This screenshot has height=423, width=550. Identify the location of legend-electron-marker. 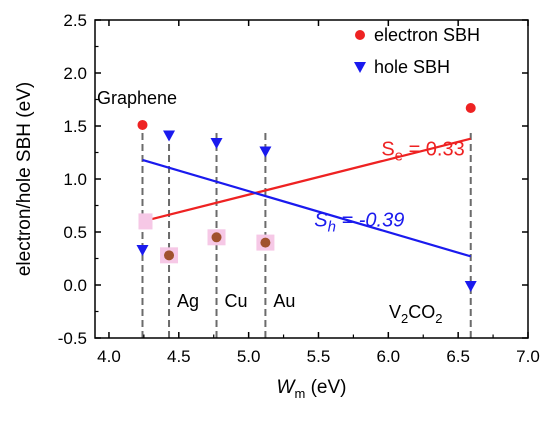
(360, 35).